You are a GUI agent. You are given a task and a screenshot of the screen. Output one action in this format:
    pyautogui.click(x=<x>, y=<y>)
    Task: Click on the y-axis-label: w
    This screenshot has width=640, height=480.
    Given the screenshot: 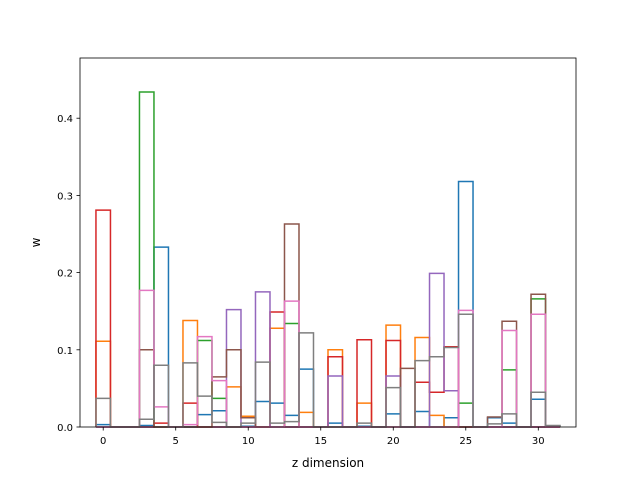 What is the action you would take?
    pyautogui.click(x=36, y=242)
    